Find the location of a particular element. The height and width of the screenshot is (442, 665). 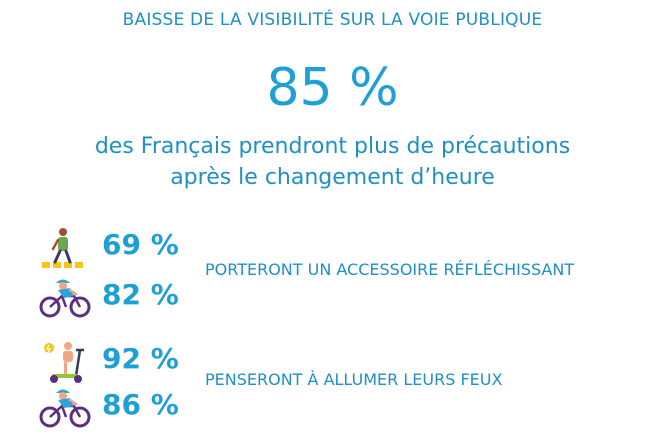

stat-value-cyclist-reflective: 82 % is located at coordinates (140, 294).